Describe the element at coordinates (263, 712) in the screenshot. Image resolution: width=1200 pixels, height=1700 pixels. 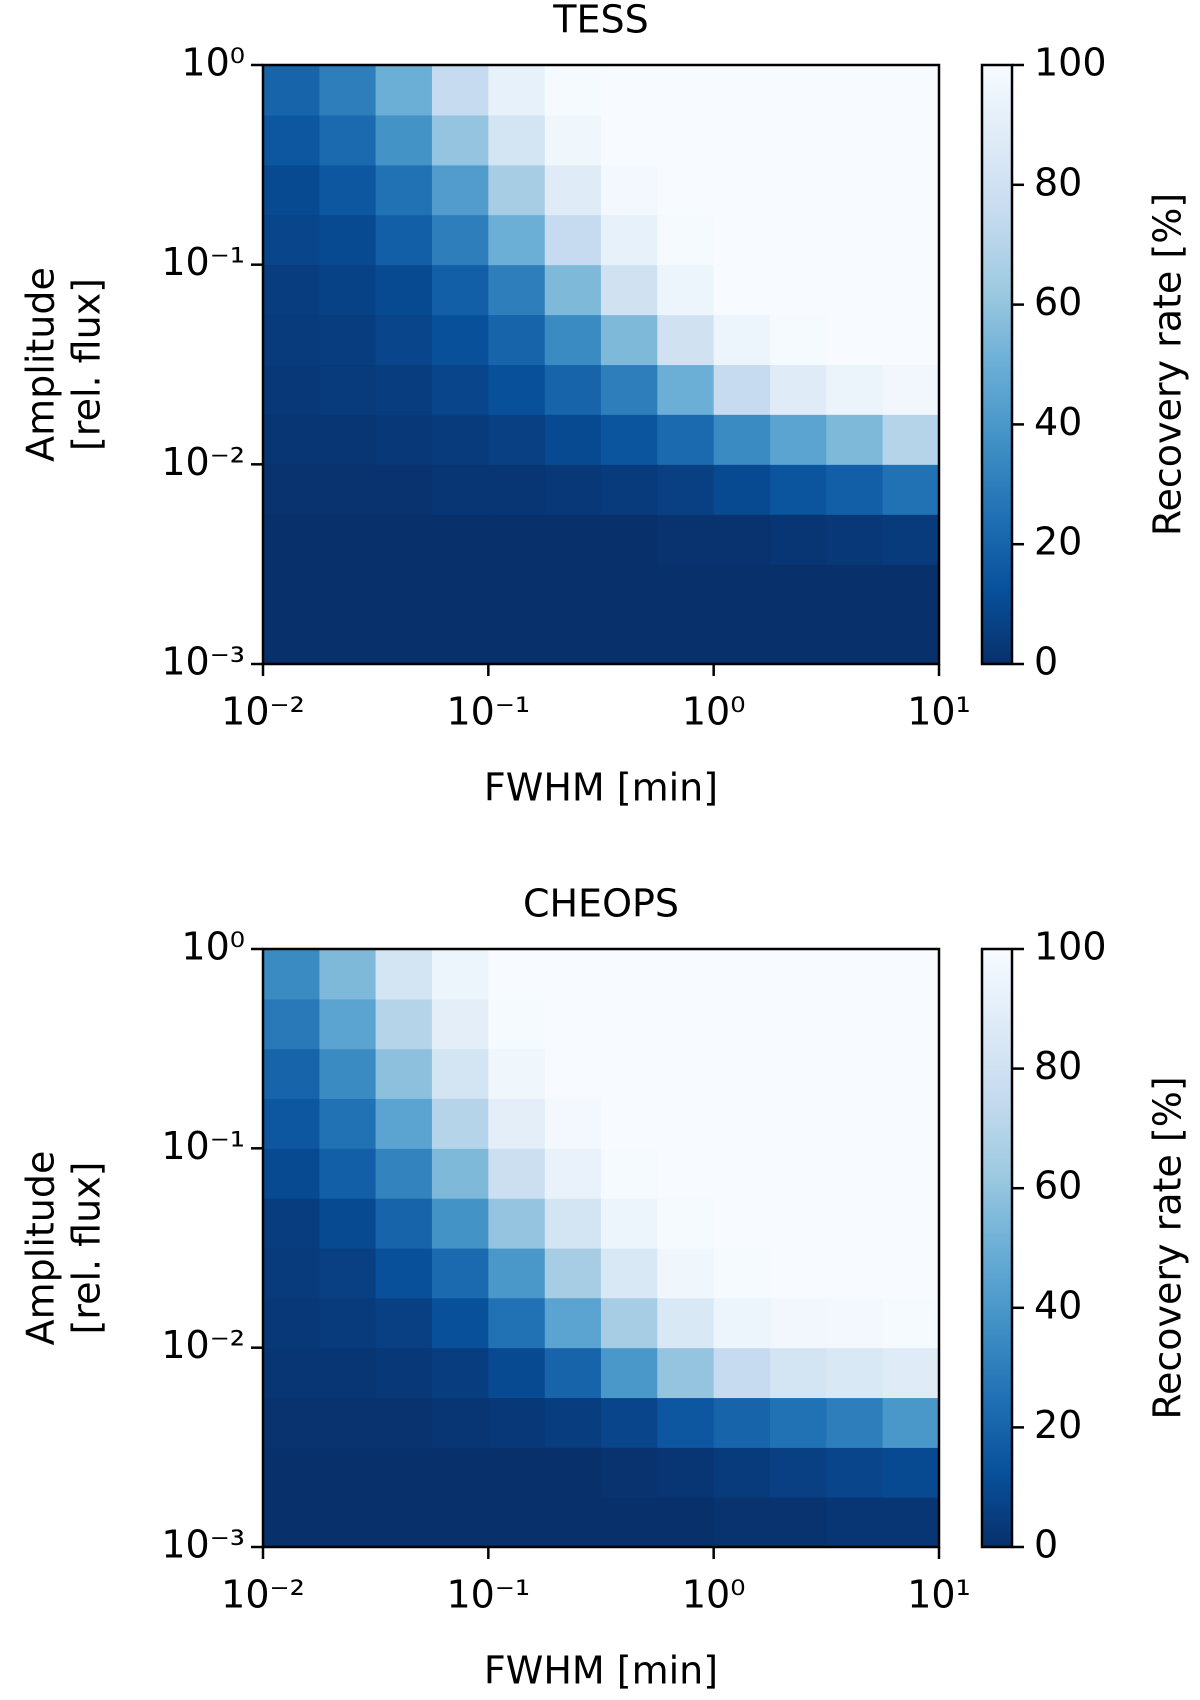
I see `x-tick-label: 10⁻²` at that location.